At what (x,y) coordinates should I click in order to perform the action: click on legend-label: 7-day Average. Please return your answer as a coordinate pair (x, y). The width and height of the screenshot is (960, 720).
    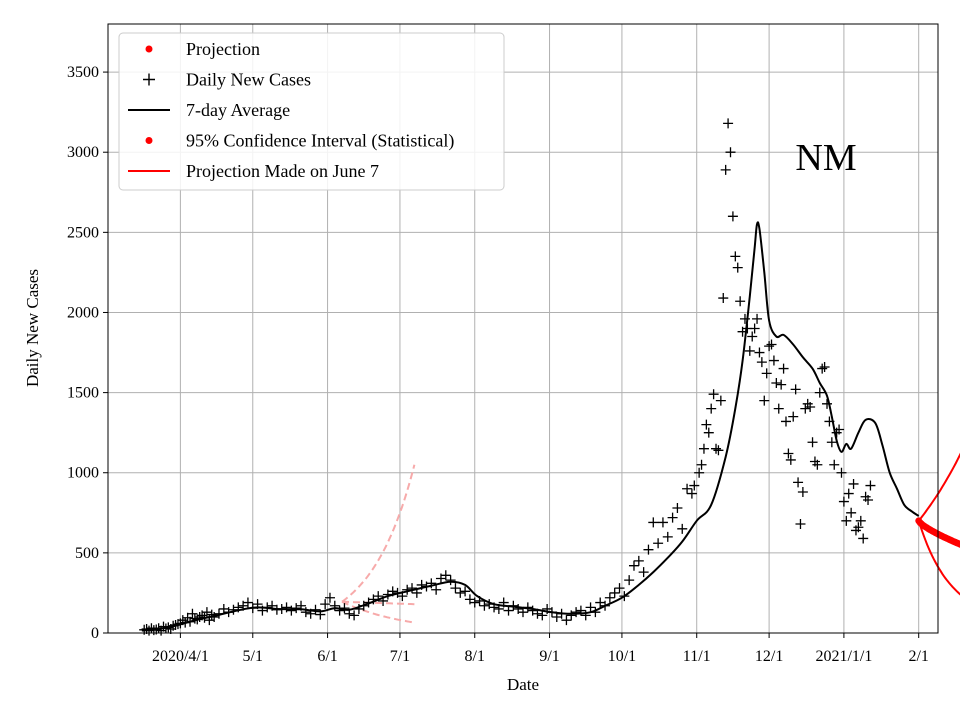
    Looking at the image, I should click on (238, 110).